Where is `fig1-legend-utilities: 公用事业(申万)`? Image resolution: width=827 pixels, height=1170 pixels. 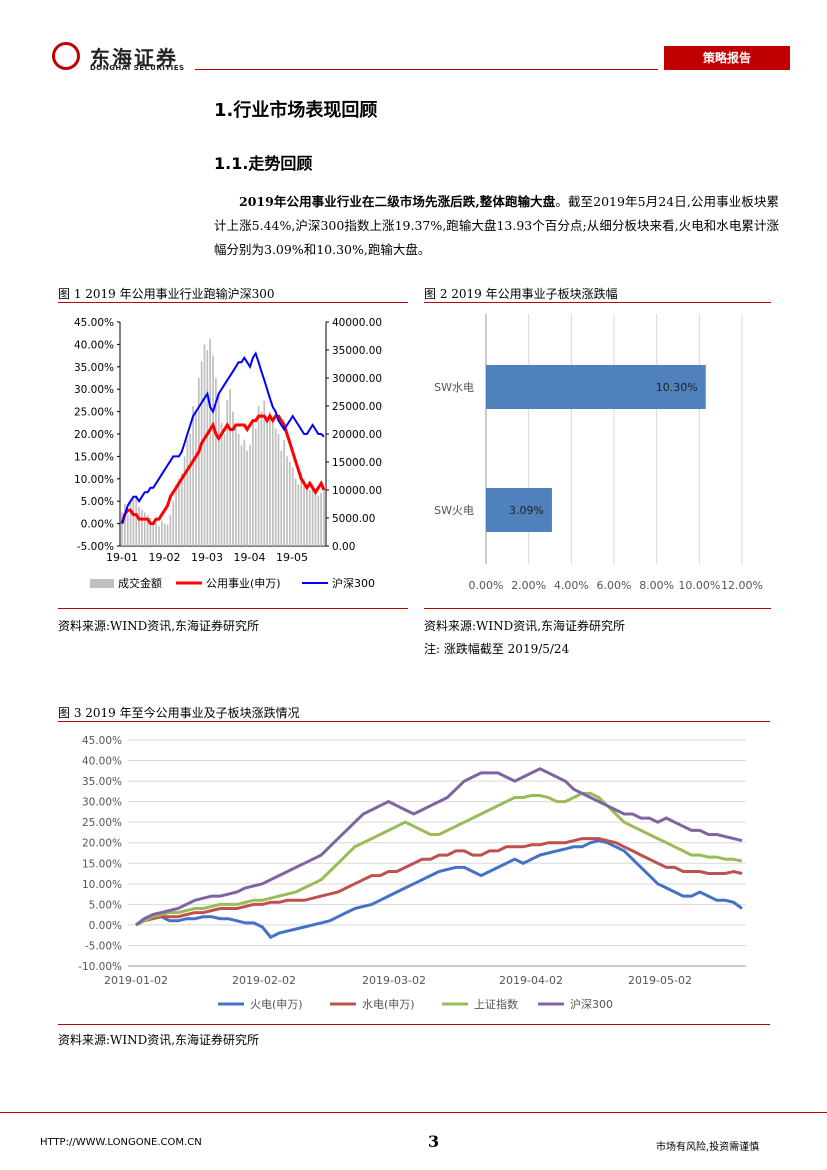 fig1-legend-utilities: 公用事业(申万) is located at coordinates (243, 583).